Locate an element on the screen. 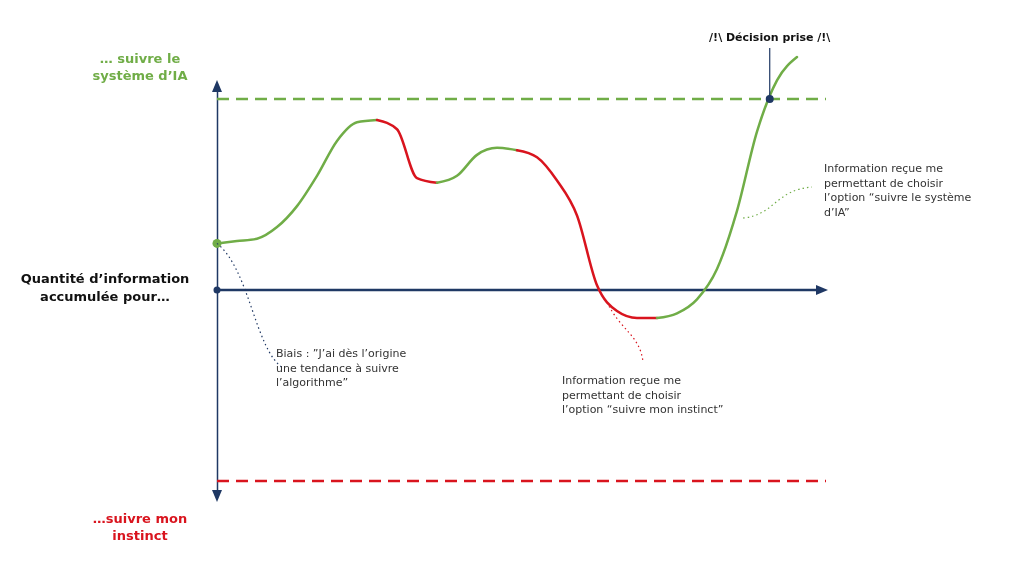 The height and width of the screenshot is (574, 1024). ref-line-label: …suivre mon instinct is located at coordinates (140, 527).